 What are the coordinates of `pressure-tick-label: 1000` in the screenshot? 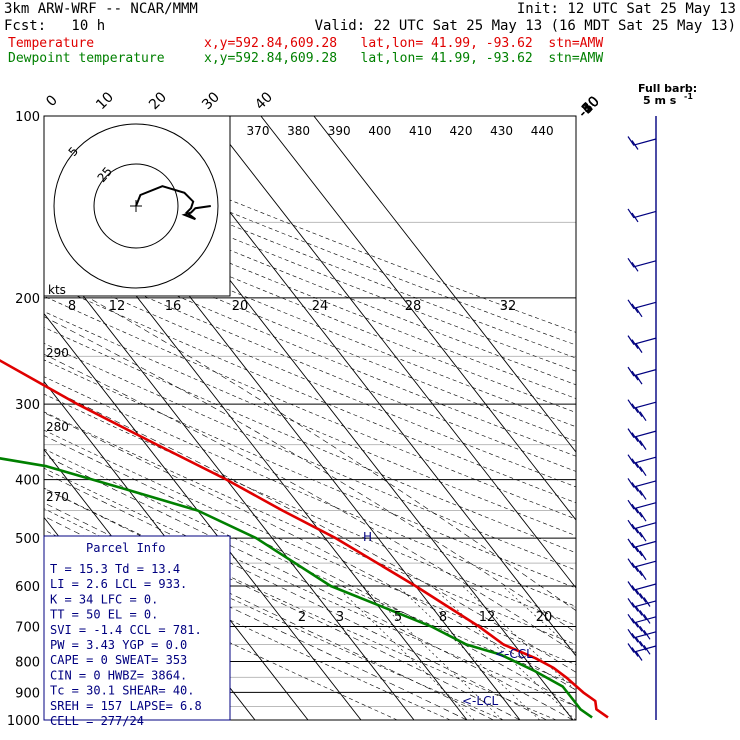 It's located at (23, 721).